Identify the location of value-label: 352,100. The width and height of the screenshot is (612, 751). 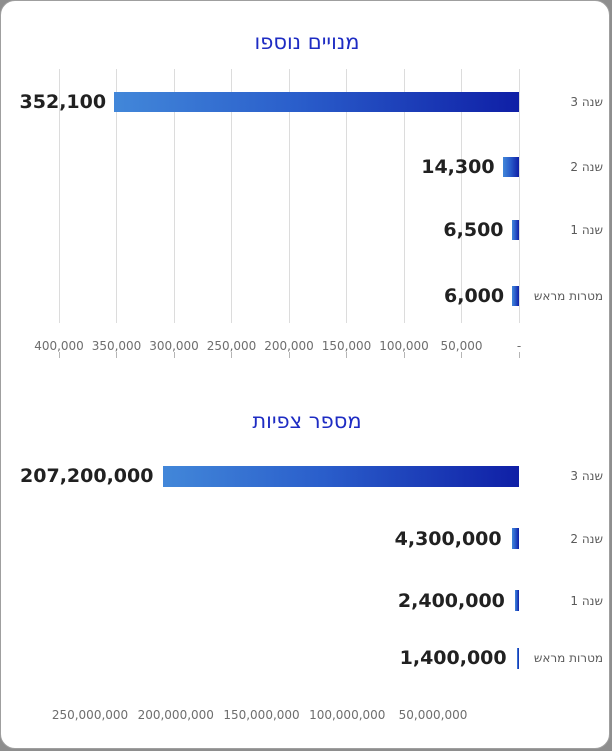
(63, 102).